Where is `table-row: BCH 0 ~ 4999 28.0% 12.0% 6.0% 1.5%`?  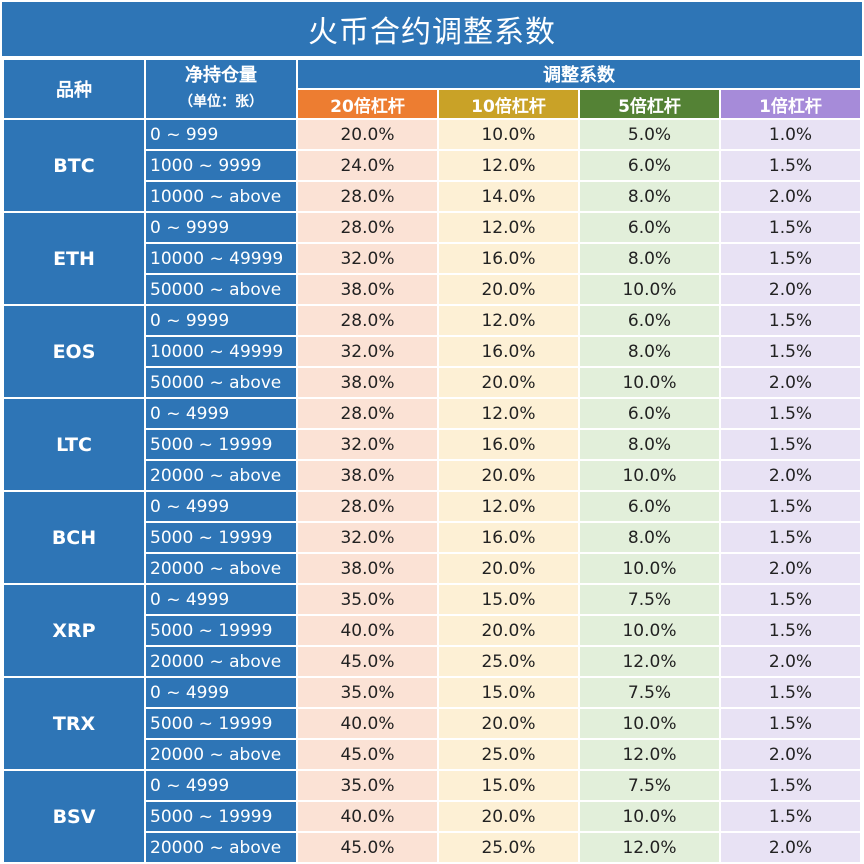 table-row: BCH 0 ~ 4999 28.0% 12.0% 6.0% 1.5% is located at coordinates (432, 537).